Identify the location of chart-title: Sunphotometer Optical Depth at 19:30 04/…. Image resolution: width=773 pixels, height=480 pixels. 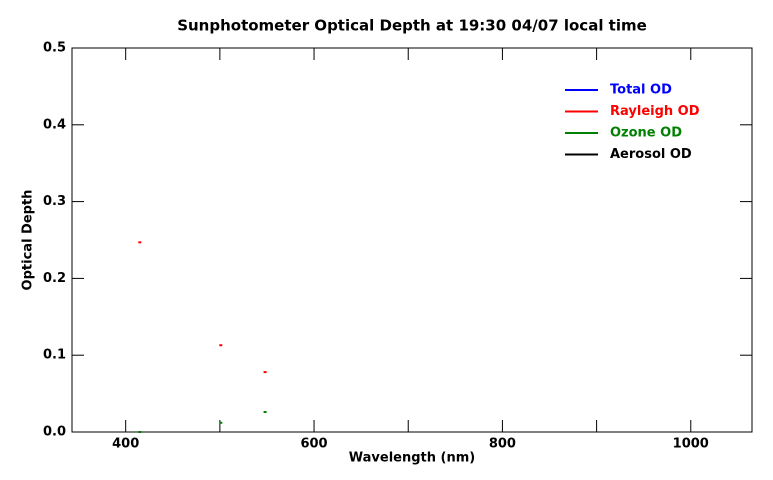
(412, 26).